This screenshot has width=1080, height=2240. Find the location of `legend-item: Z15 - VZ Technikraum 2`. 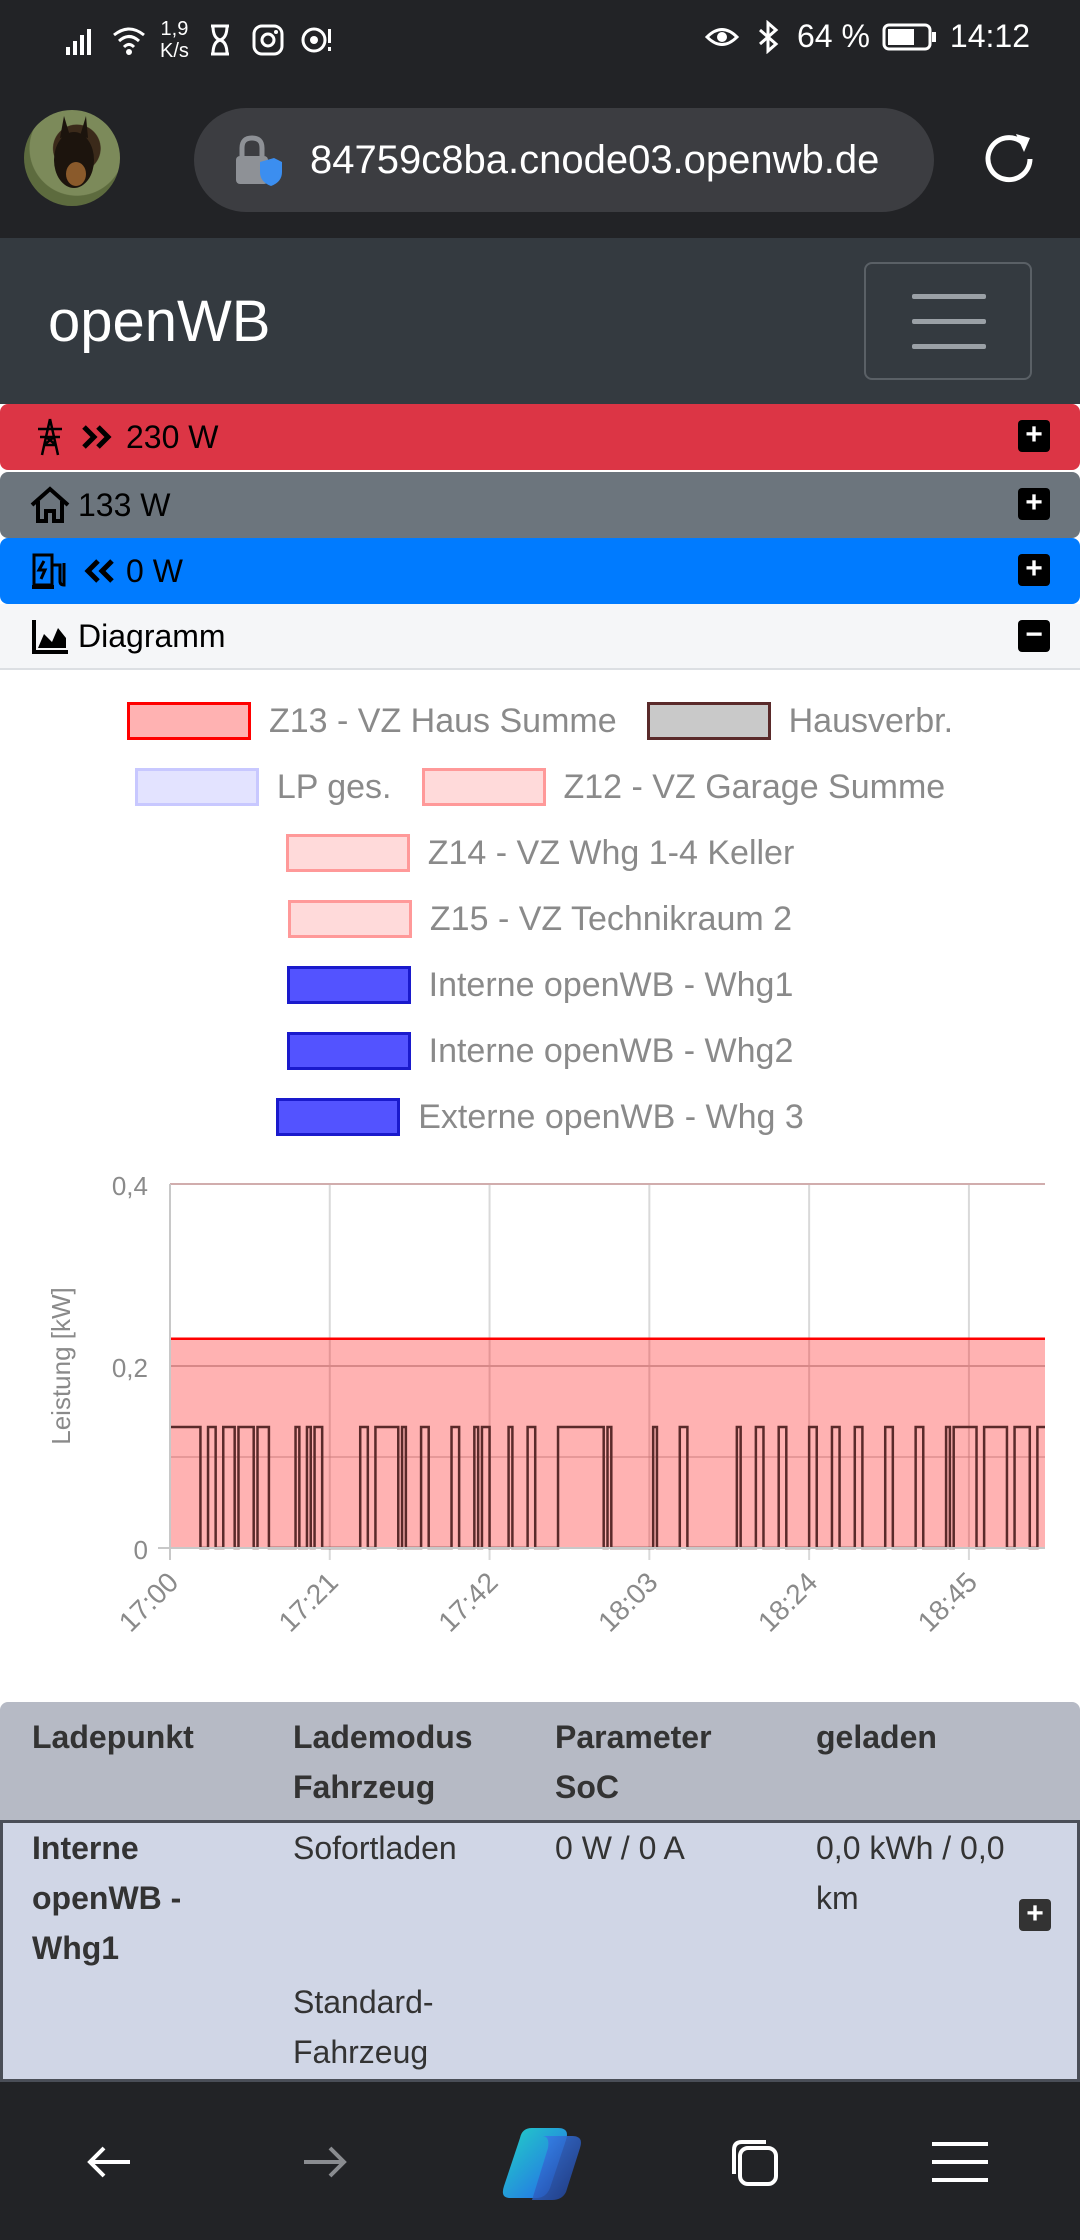

legend-item: Z15 - VZ Technikraum 2 is located at coordinates (540, 919).